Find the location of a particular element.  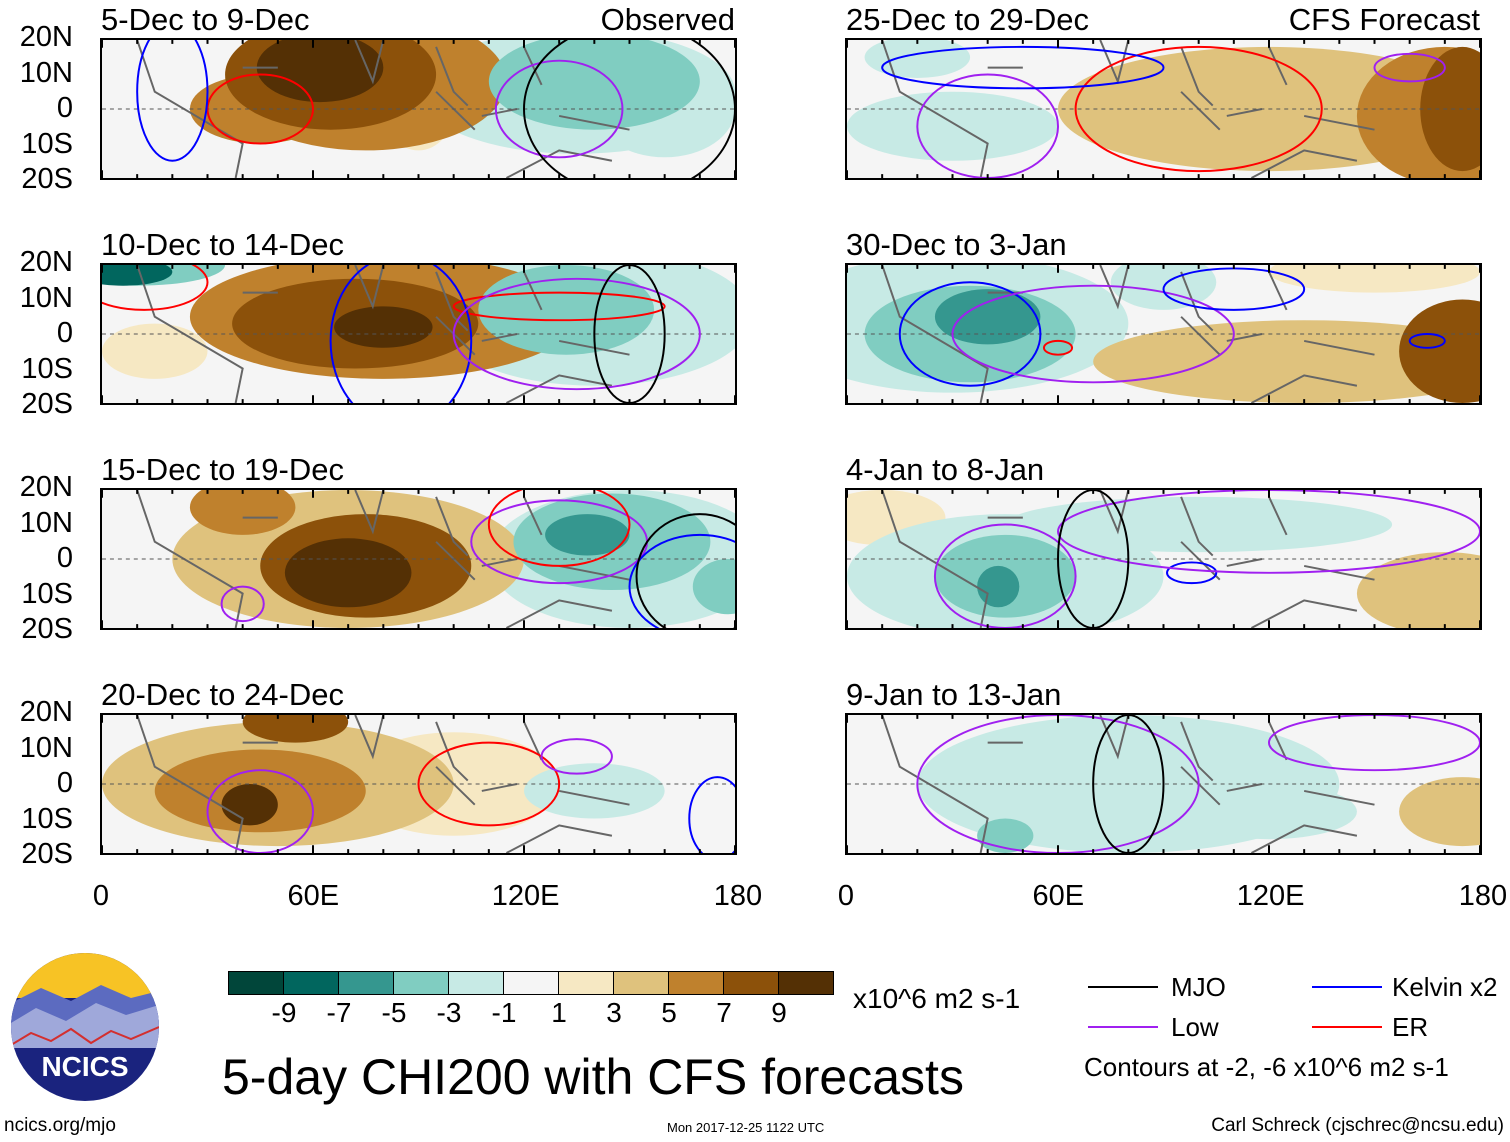

panel-title: 25-Dec to 29-Dec is located at coordinates (967, 19).